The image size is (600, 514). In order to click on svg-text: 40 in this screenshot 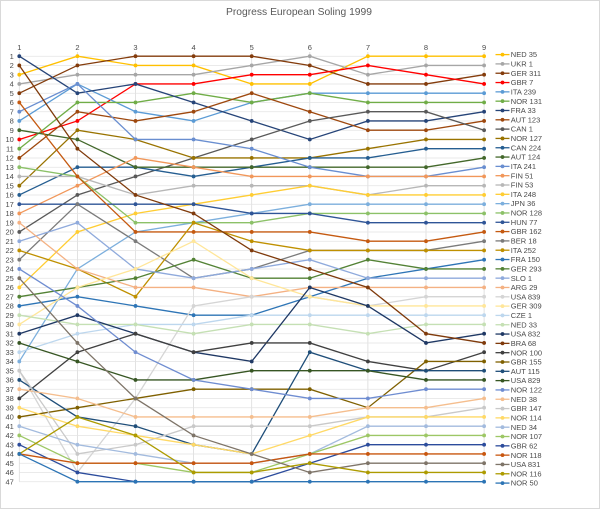, I will do `click(9, 417)`.